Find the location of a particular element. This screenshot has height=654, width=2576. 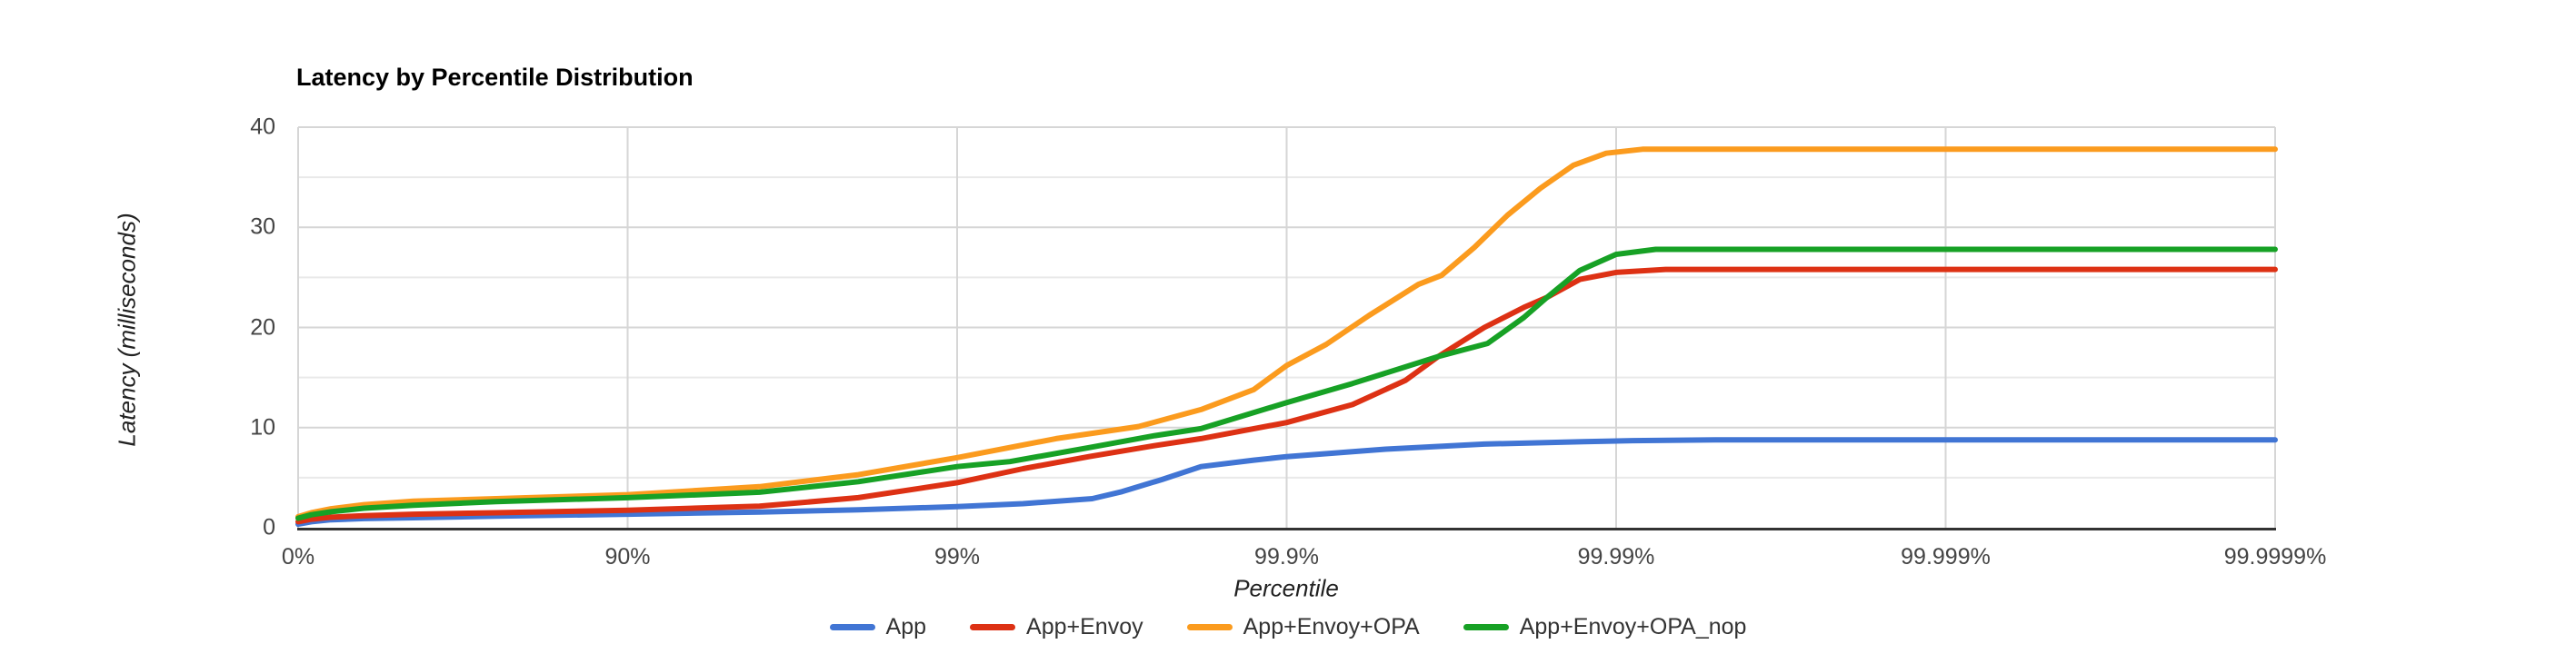

legend-label: App+Envoy is located at coordinates (1084, 626).